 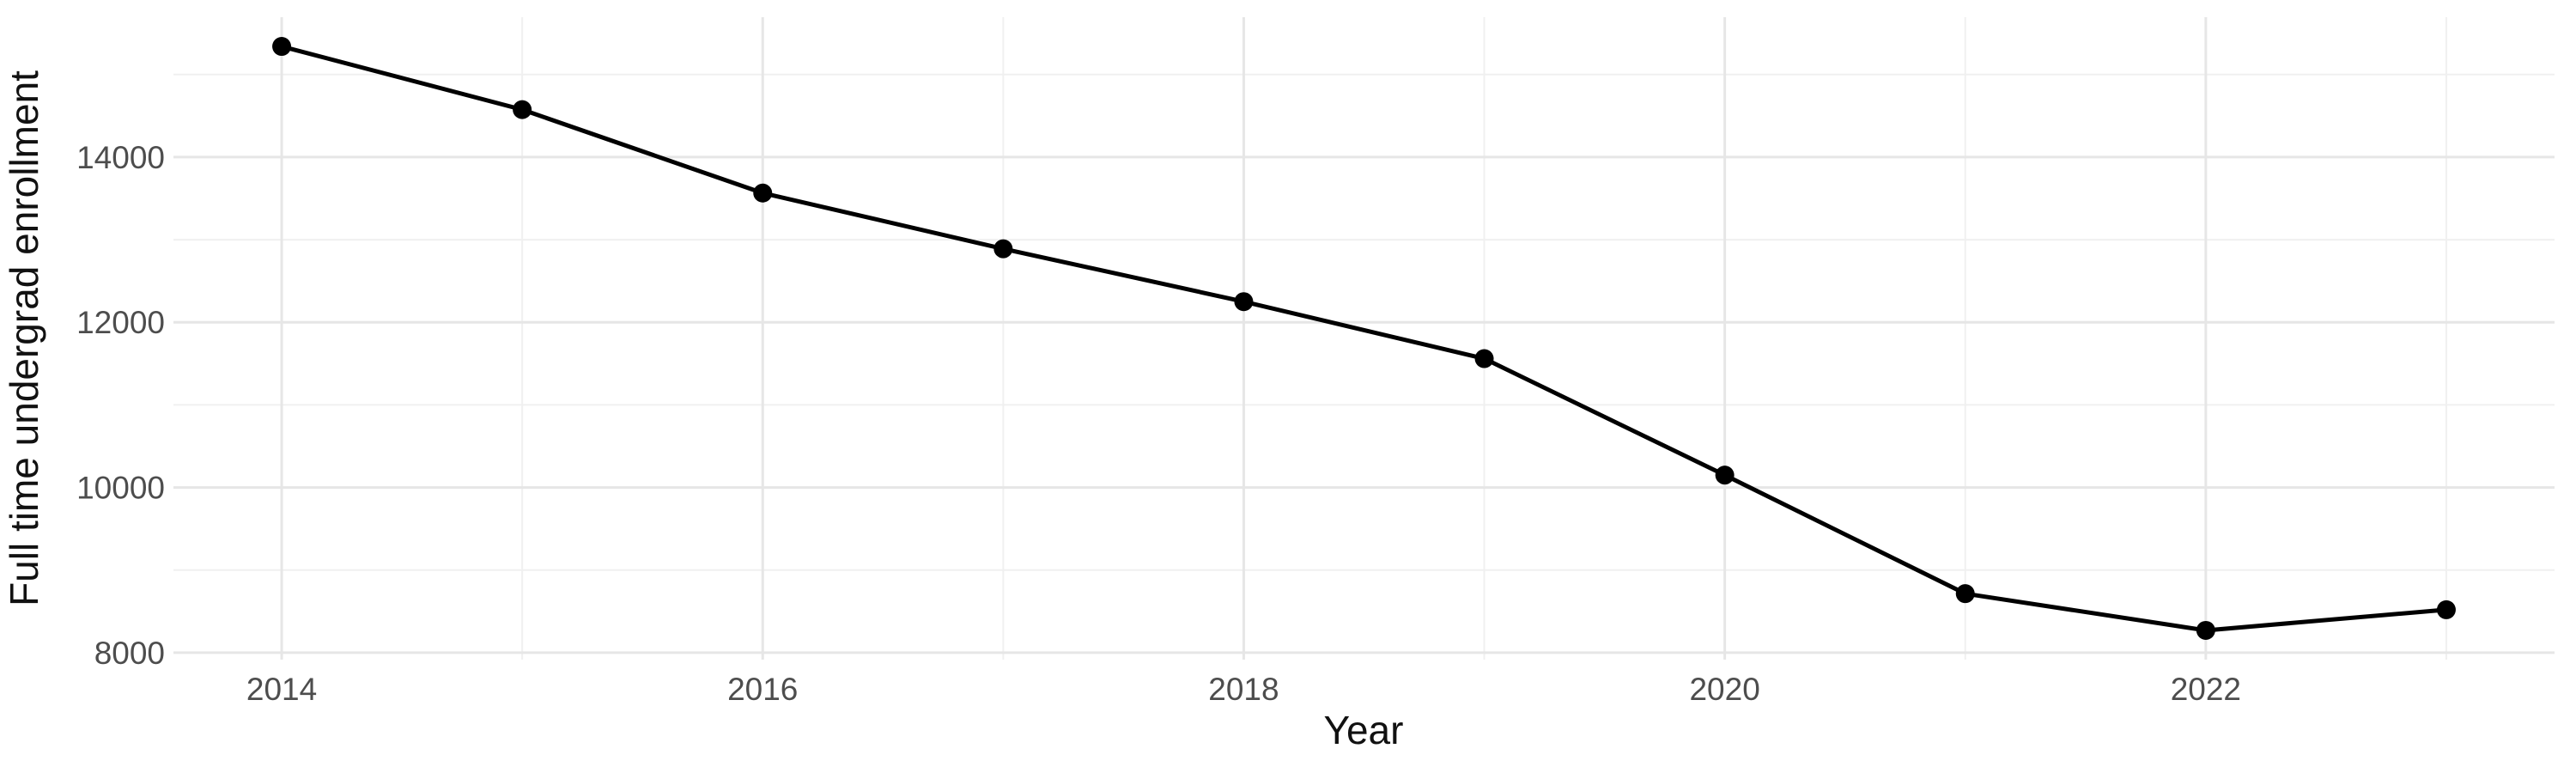 I want to click on x-tick-label: 2020, so click(x=1724, y=689).